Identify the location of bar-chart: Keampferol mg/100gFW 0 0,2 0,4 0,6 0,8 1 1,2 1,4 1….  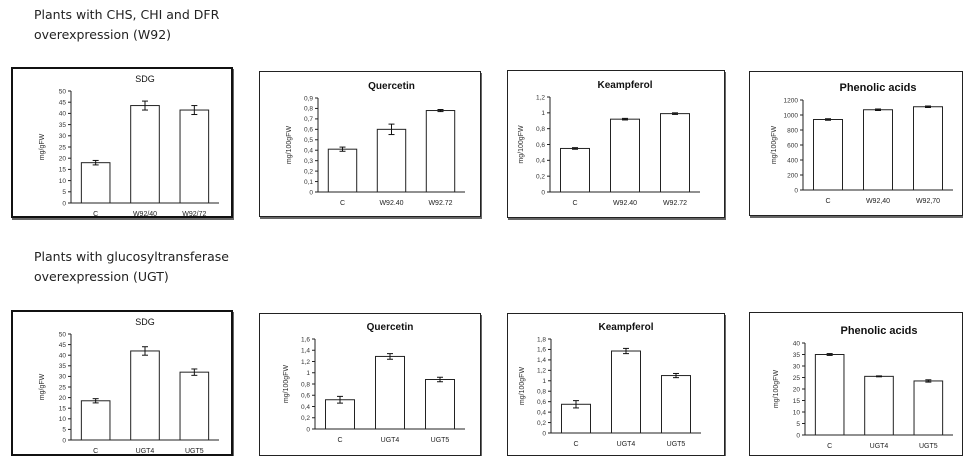
(610, 385).